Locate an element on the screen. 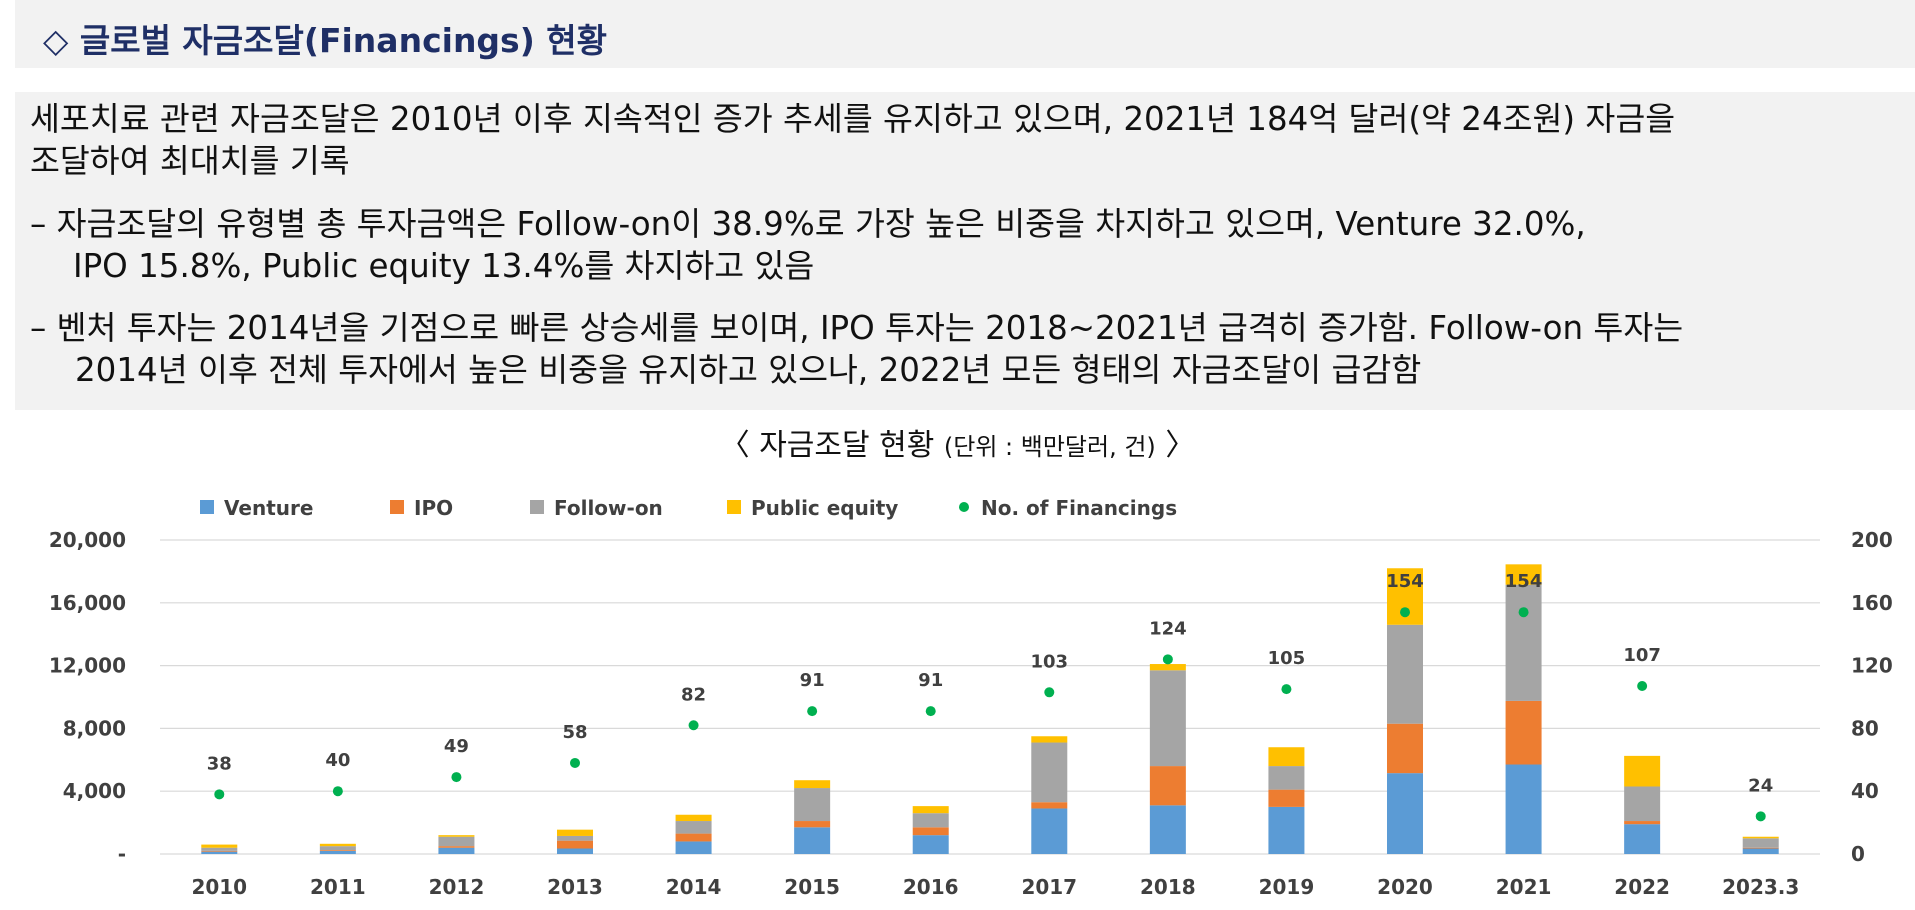 The image size is (1915, 910). x-tick-label: 2023.3 is located at coordinates (1760, 887).